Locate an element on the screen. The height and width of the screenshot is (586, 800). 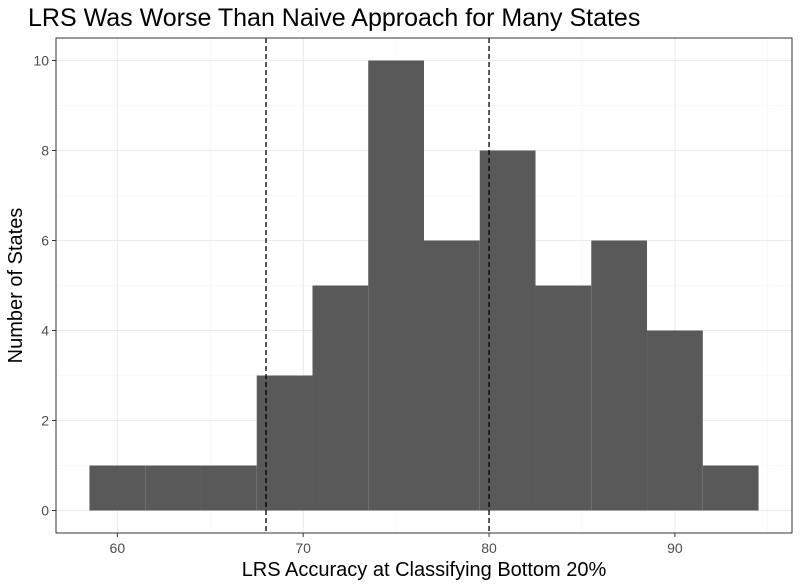
y-tick-label: 10 is located at coordinates (41, 61).